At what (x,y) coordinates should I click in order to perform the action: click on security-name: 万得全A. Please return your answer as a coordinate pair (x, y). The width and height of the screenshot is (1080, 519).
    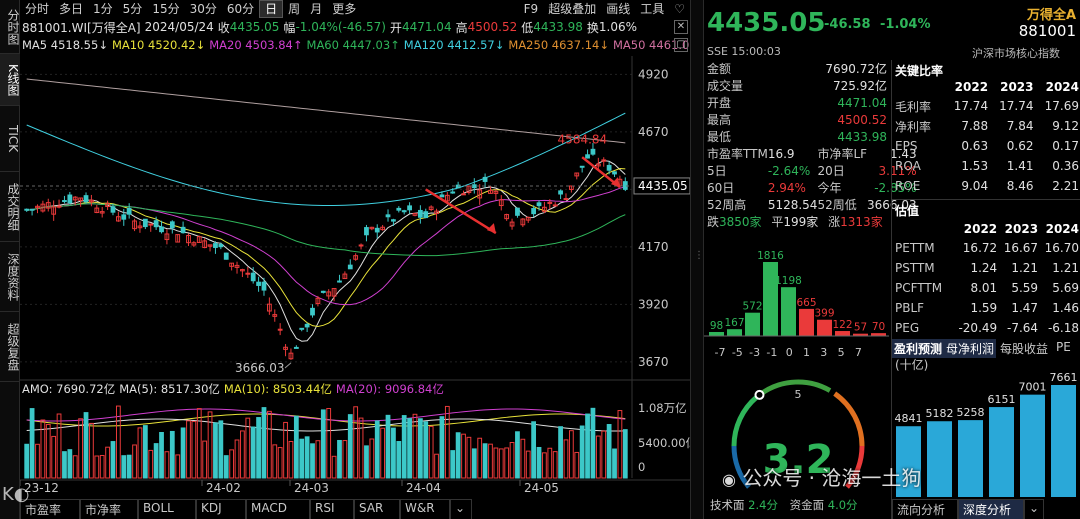
    Looking at the image, I should click on (1051, 15).